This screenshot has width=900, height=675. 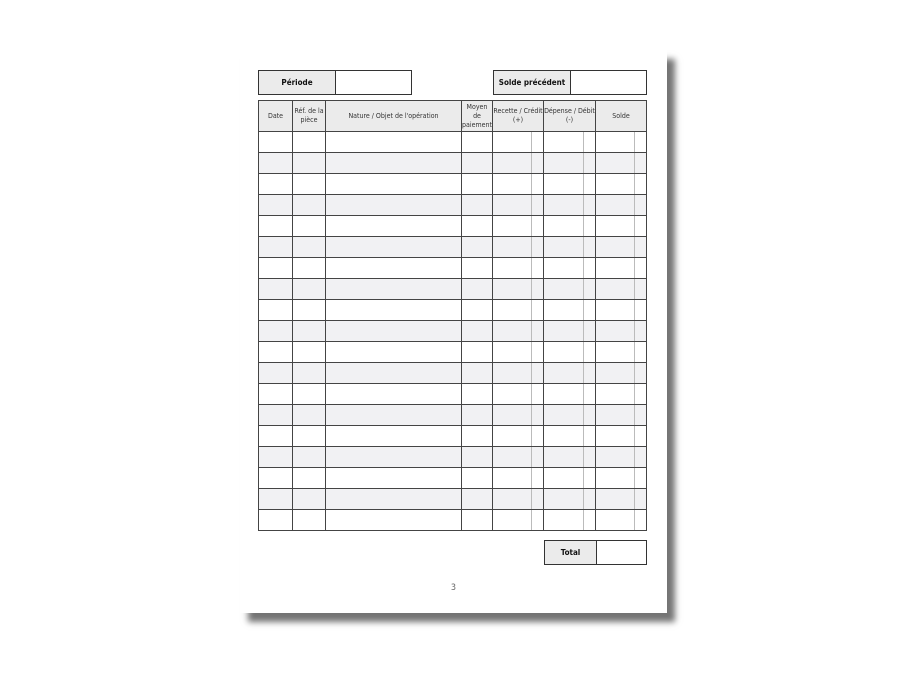 What do you see at coordinates (373, 82) in the screenshot?
I see `period-field` at bounding box center [373, 82].